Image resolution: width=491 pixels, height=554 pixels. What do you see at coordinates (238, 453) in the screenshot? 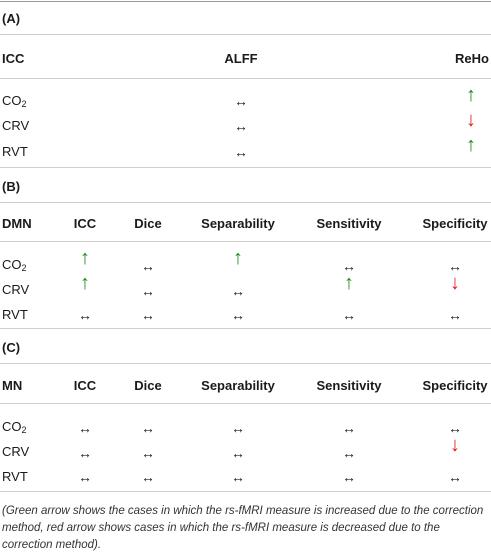
I see `c-crv-separability-arrow-icon: ↔` at bounding box center [238, 453].